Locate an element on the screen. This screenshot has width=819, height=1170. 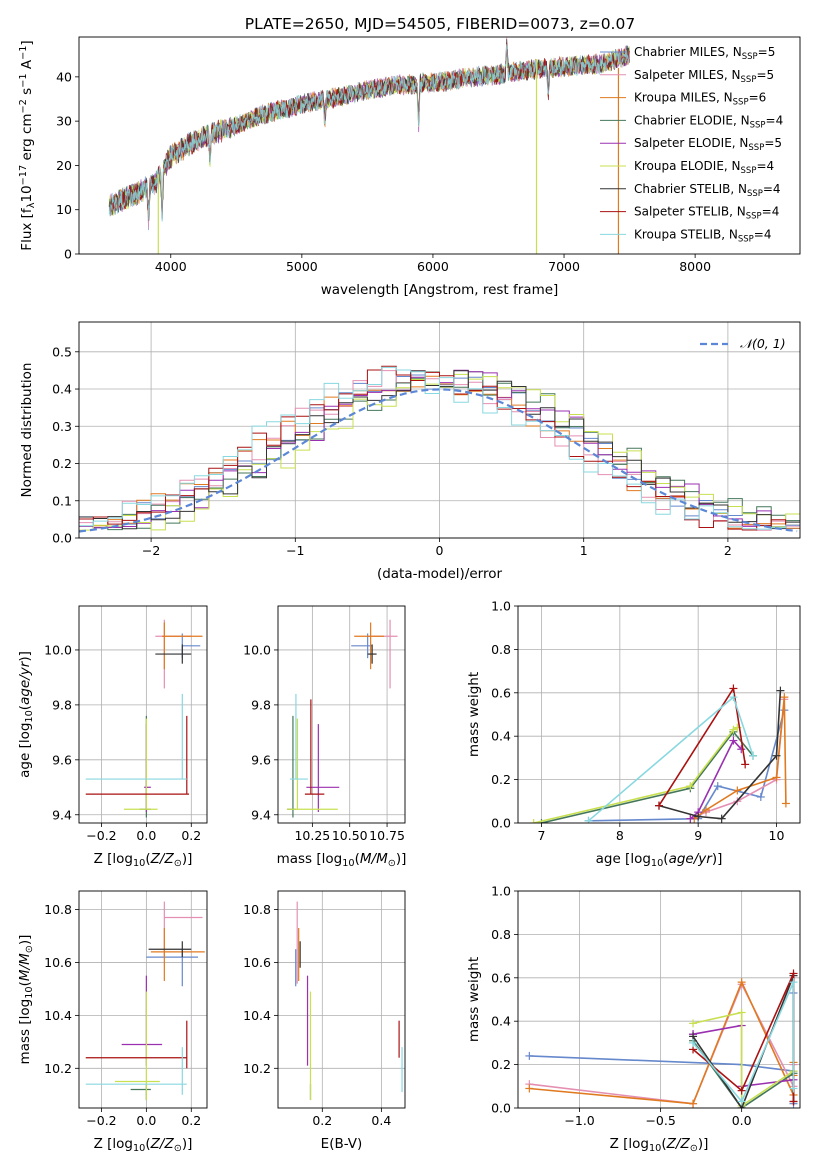
weight-line-chabrier-miles is located at coordinates (687, 765).